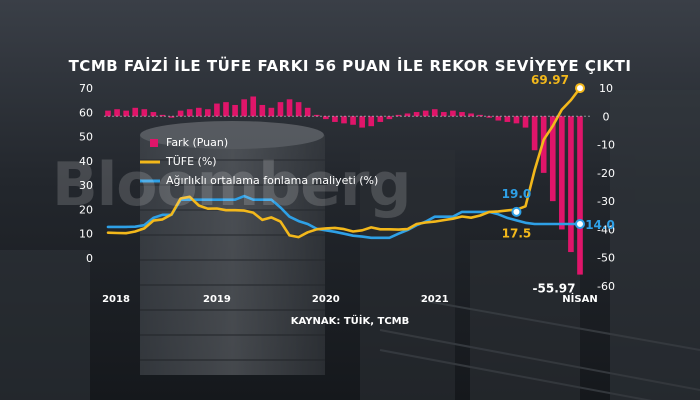 The height and width of the screenshot is (400, 700). What do you see at coordinates (86, 88) in the screenshot?
I see `left-tick-label: 70` at bounding box center [86, 88].